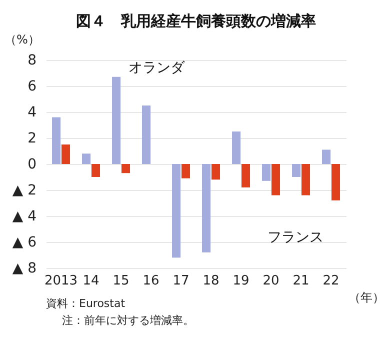  I want to click on y-tick-label: ▲ 2, so click(24, 190).